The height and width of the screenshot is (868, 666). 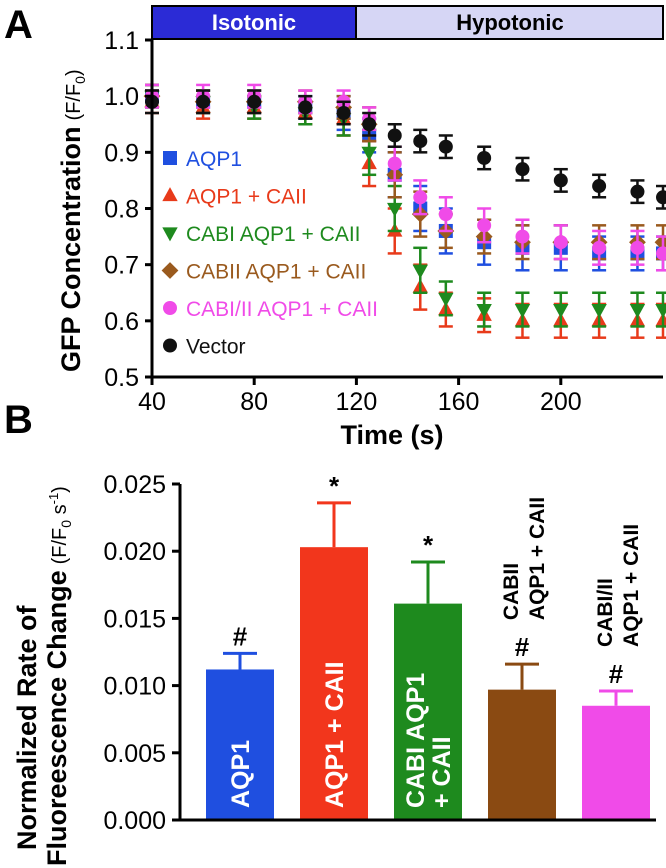 I want to click on panel-b-letter: B, so click(x=18, y=420).